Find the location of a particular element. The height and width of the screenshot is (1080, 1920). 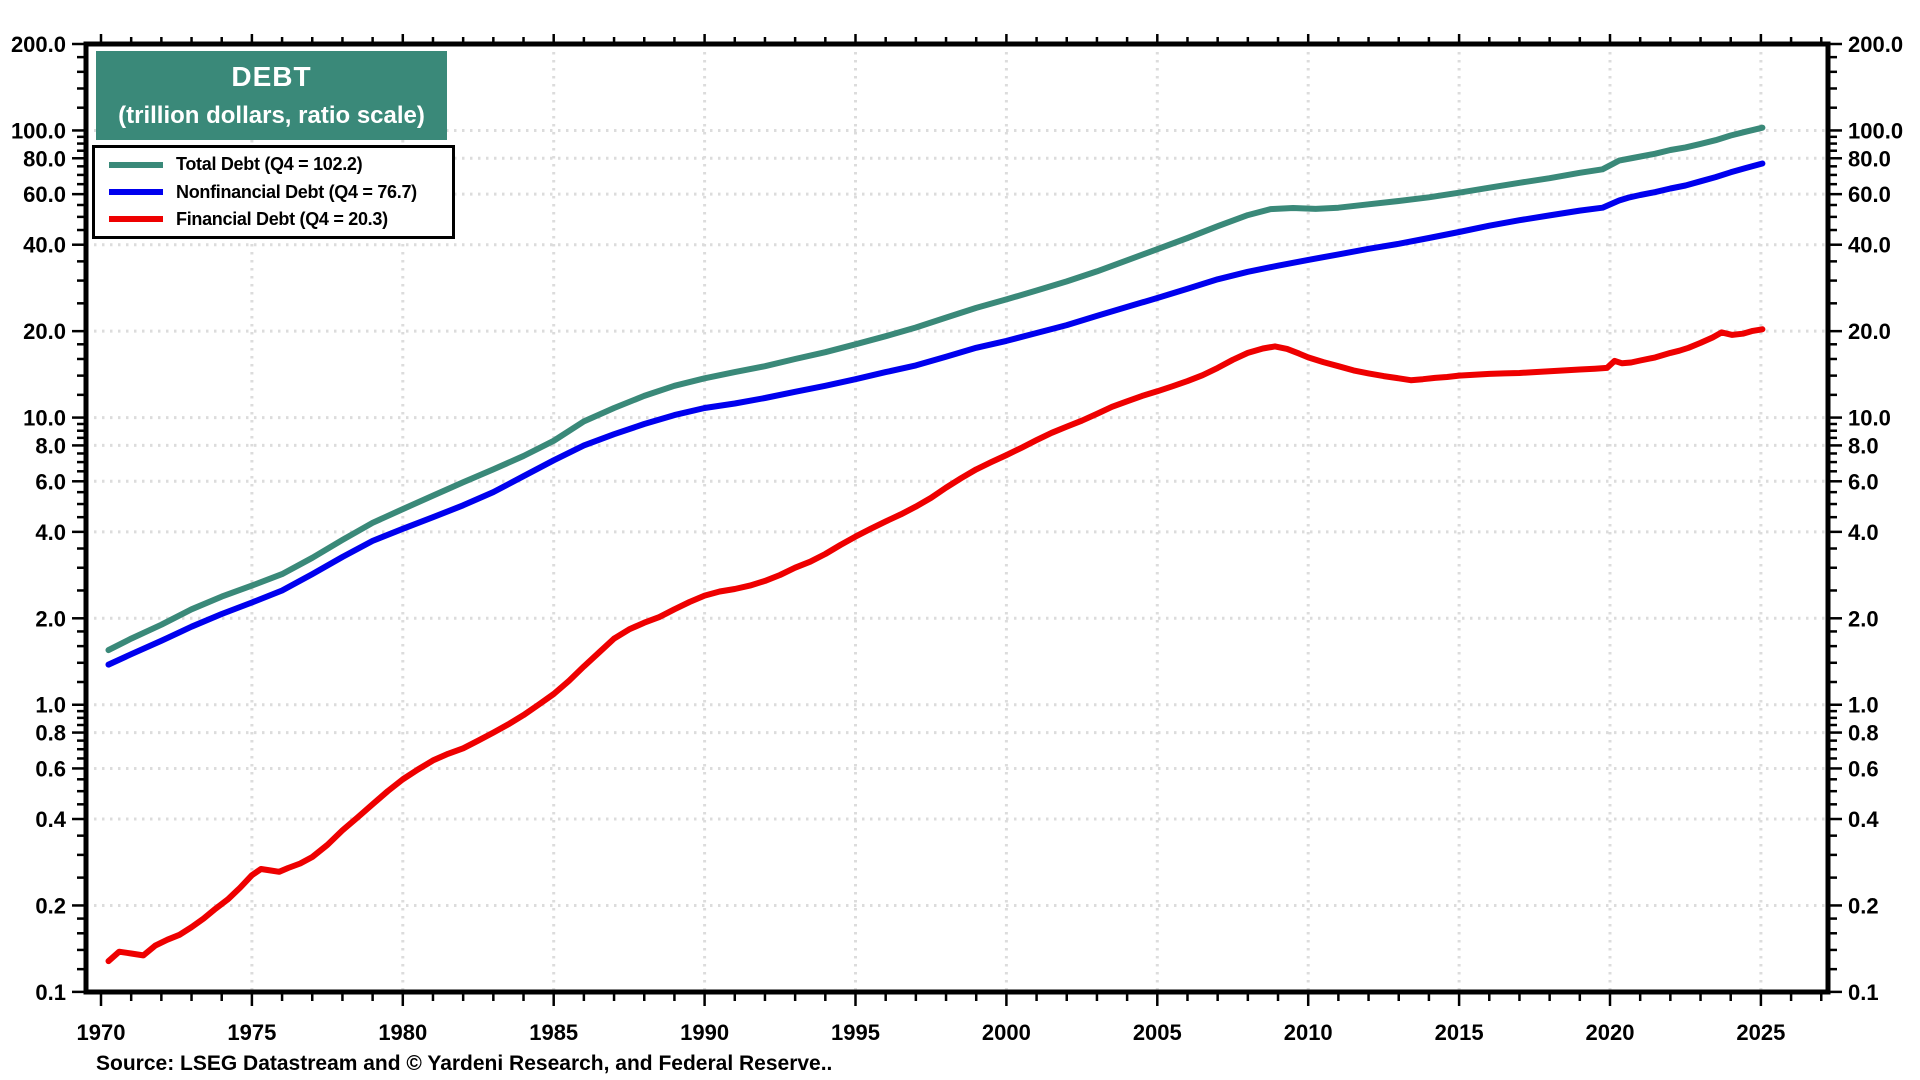

y-axis-label-left: 200.0 is located at coordinates (38, 44).